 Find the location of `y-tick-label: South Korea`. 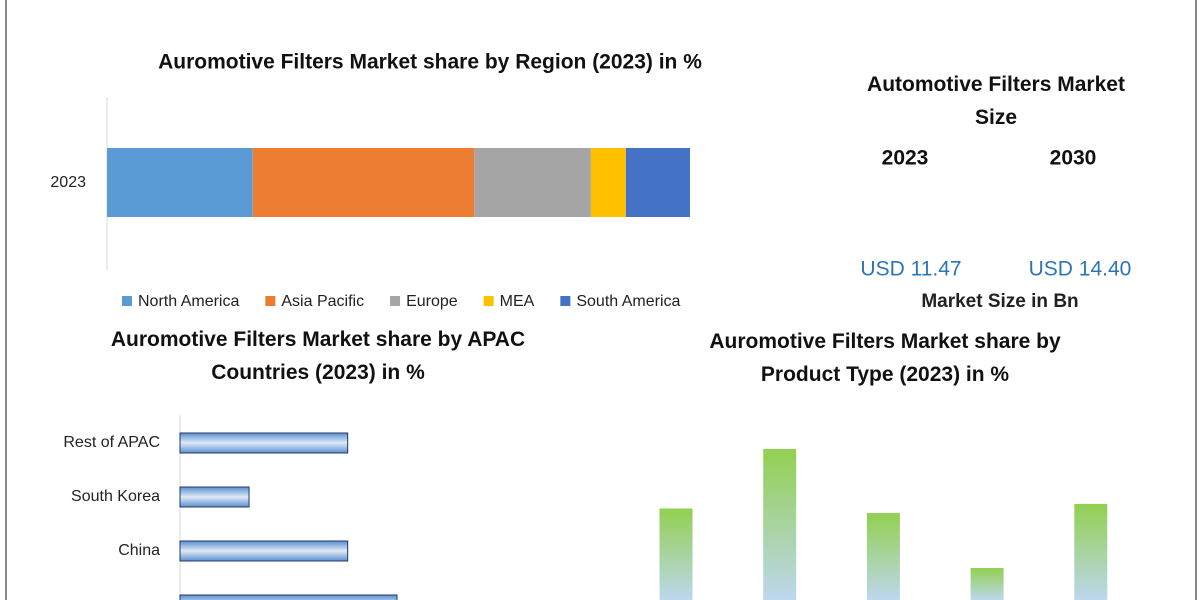

y-tick-label: South Korea is located at coordinates (115, 496).